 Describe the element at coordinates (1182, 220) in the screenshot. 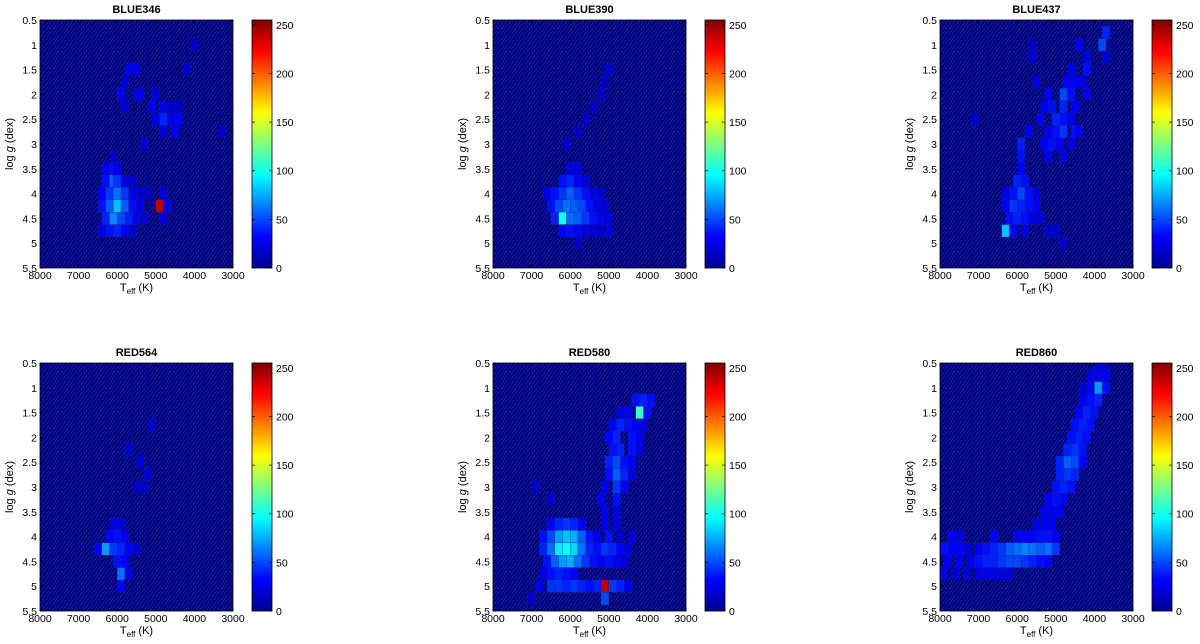

I see `colorbar-tick-label: 50` at that location.